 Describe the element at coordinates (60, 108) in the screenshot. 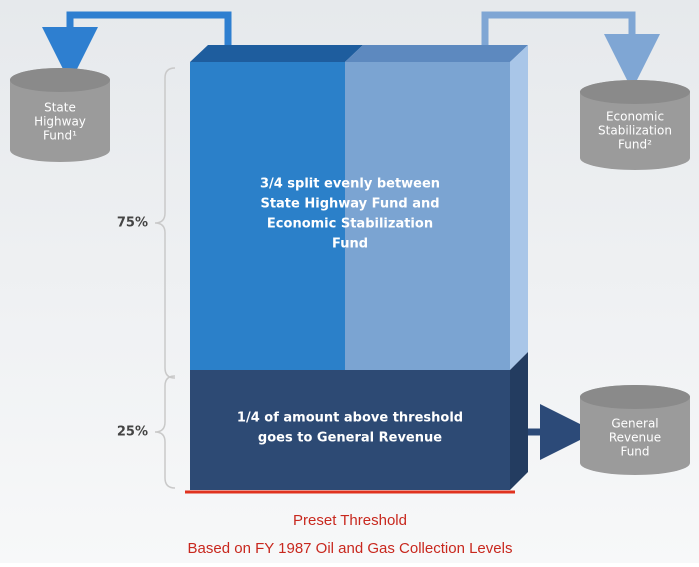

I see `fund-label: State` at that location.